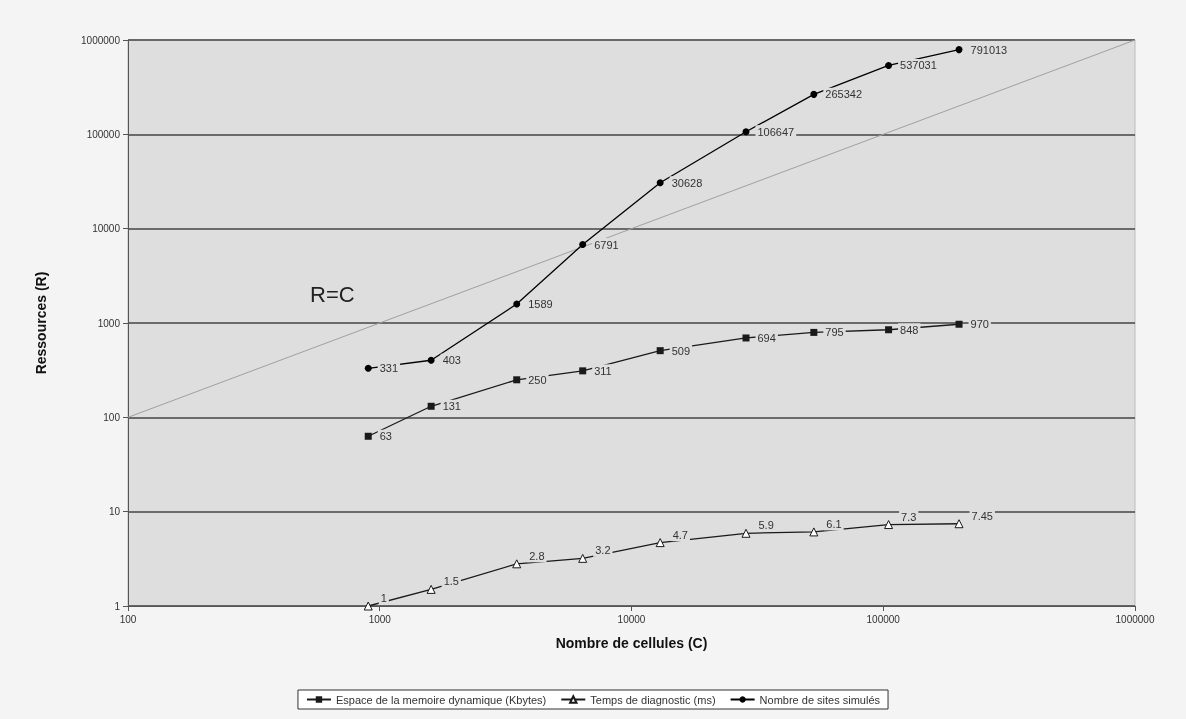 The height and width of the screenshot is (719, 1186). I want to click on x-axis-title: Nombre de cellules (C), so click(631, 643).